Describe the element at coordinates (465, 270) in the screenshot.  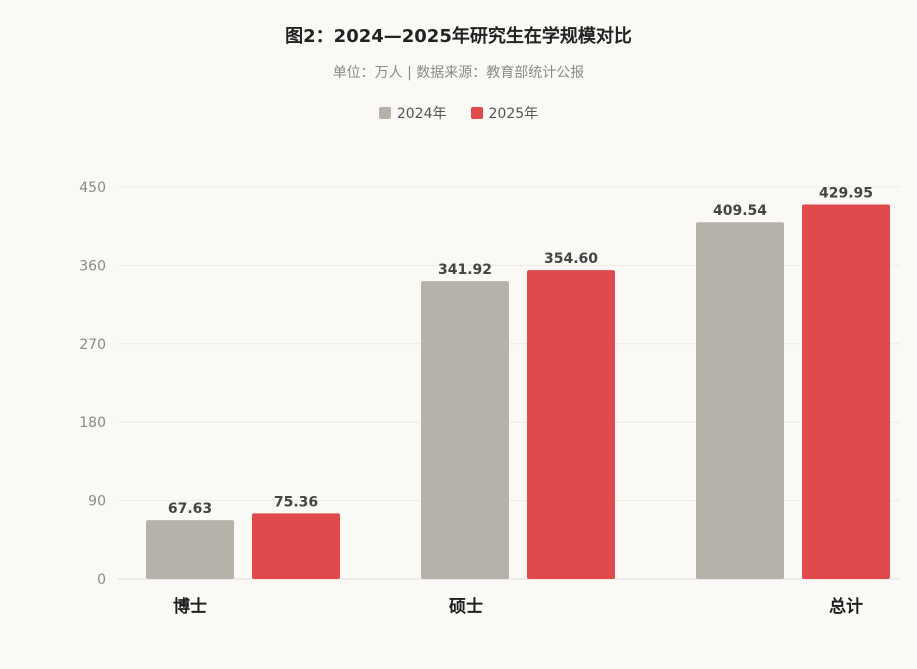
I see `data-label: 341.92` at that location.